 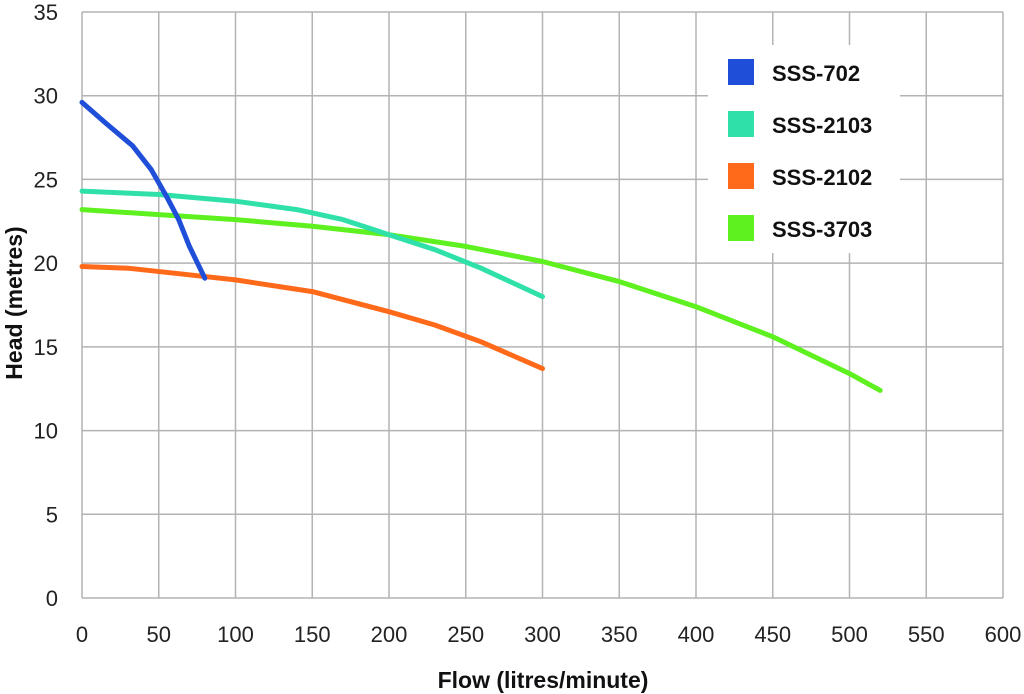 What do you see at coordinates (46, 179) in the screenshot?
I see `y-tick-label: 25` at bounding box center [46, 179].